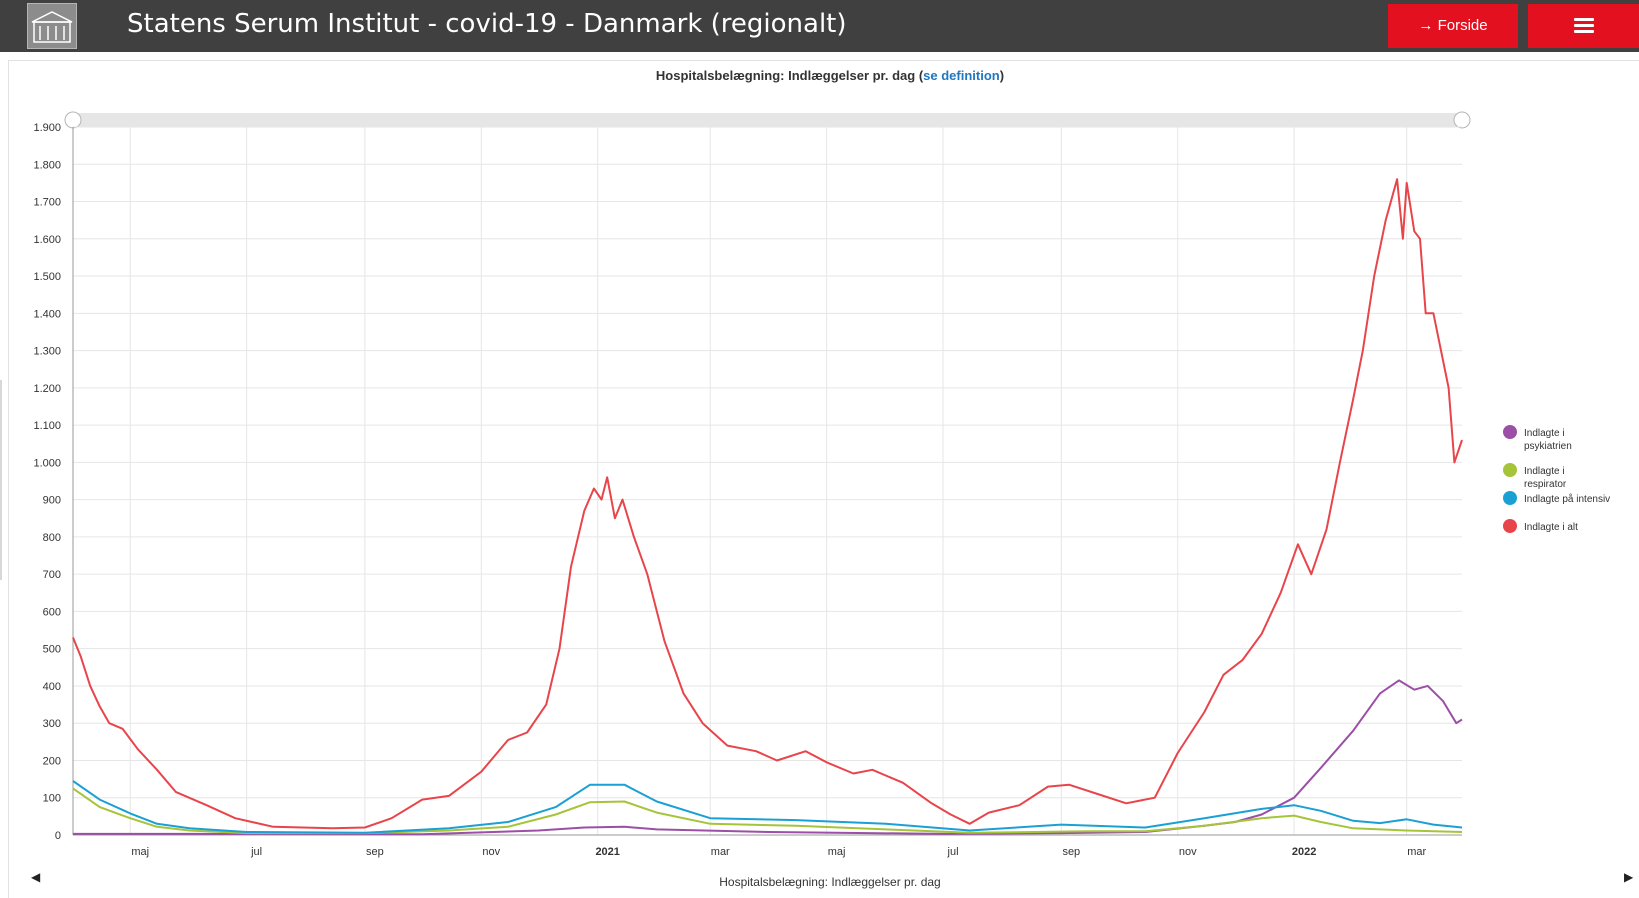 This screenshot has height=898, width=1639. I want to click on legend-label-2: Indlagte i respirator, so click(1545, 478).